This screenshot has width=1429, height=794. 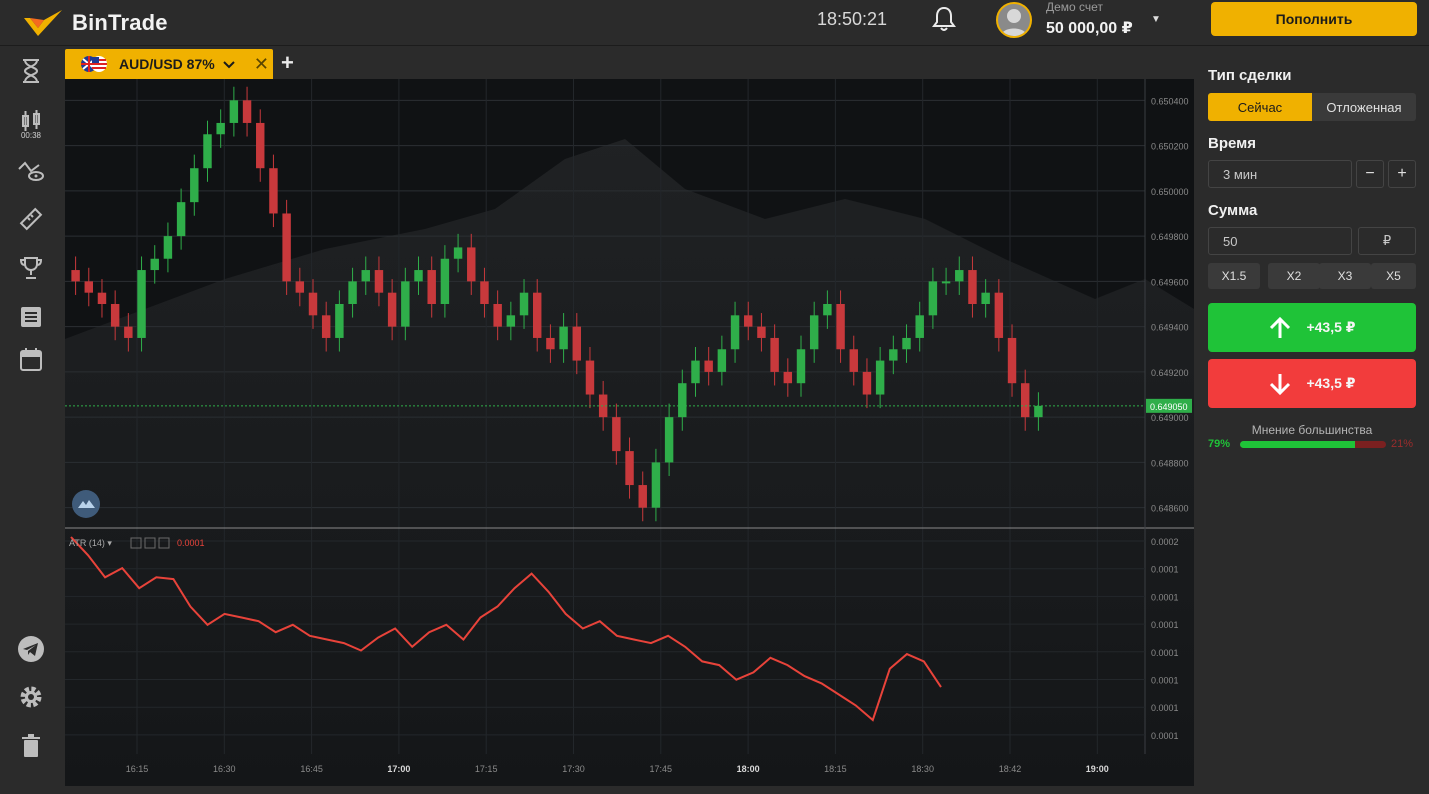 What do you see at coordinates (748, 769) in the screenshot?
I see `time-tick-label: 18:00` at bounding box center [748, 769].